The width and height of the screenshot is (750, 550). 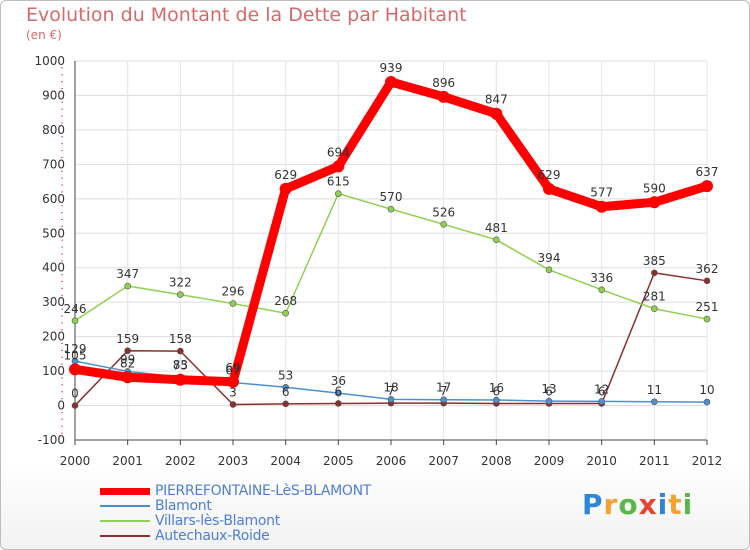 What do you see at coordinates (654, 461) in the screenshot?
I see `x-tick-label: 2011` at bounding box center [654, 461].